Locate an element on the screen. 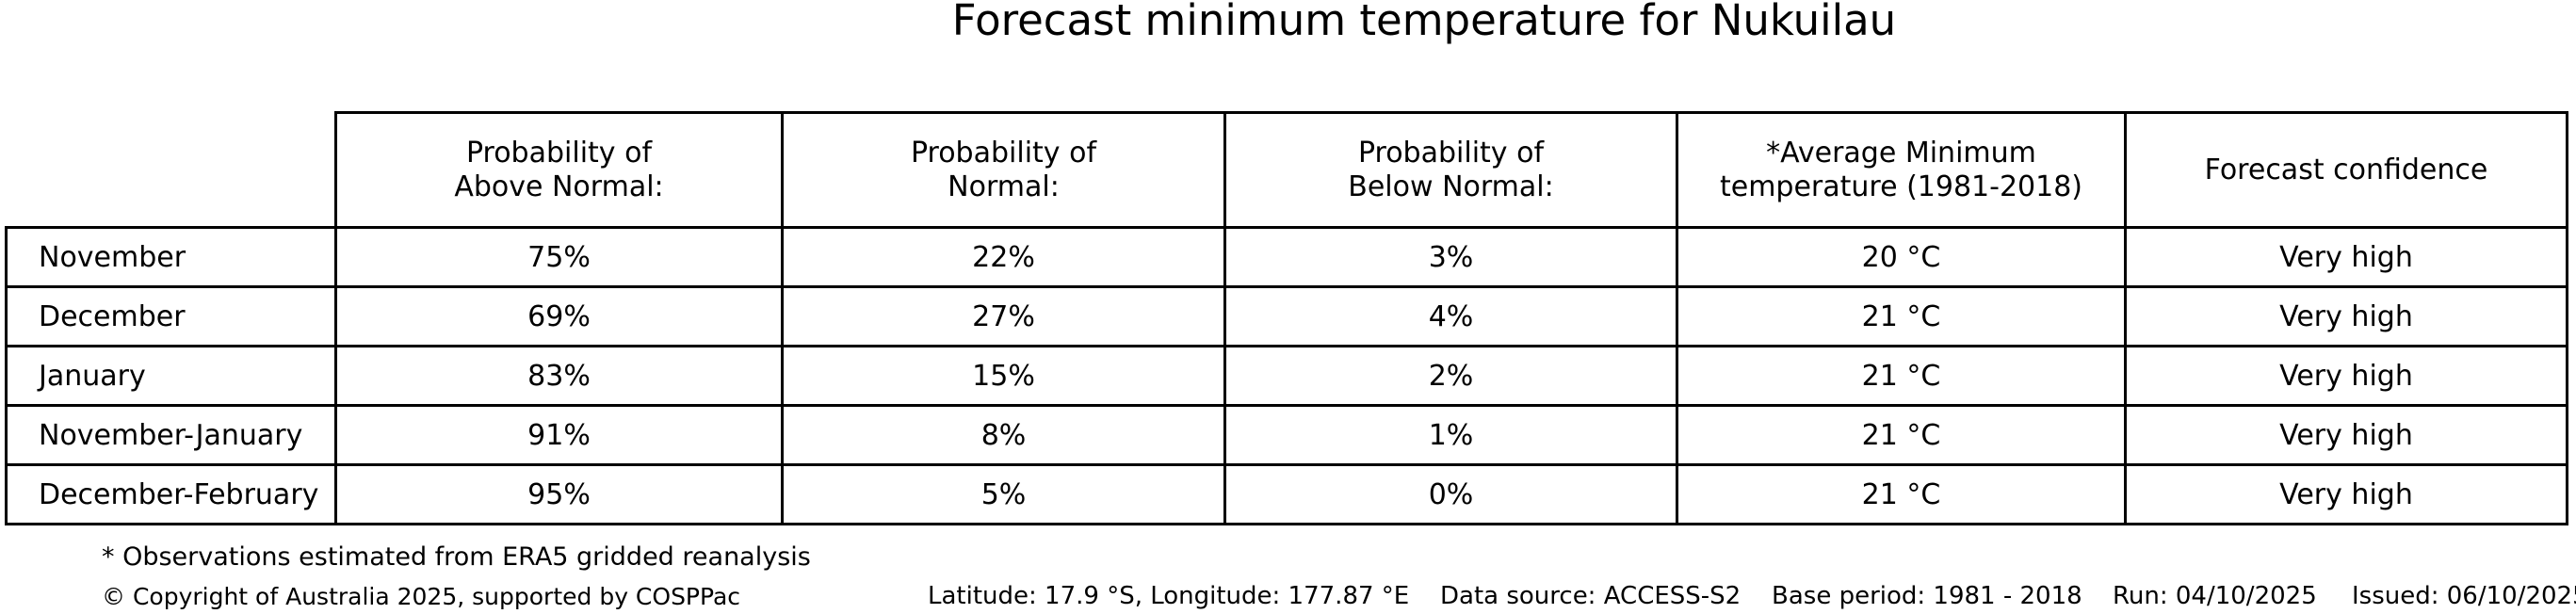 Image resolution: width=2576 pixels, height=614 pixels. prob-normal-cell: 8% is located at coordinates (1003, 435).